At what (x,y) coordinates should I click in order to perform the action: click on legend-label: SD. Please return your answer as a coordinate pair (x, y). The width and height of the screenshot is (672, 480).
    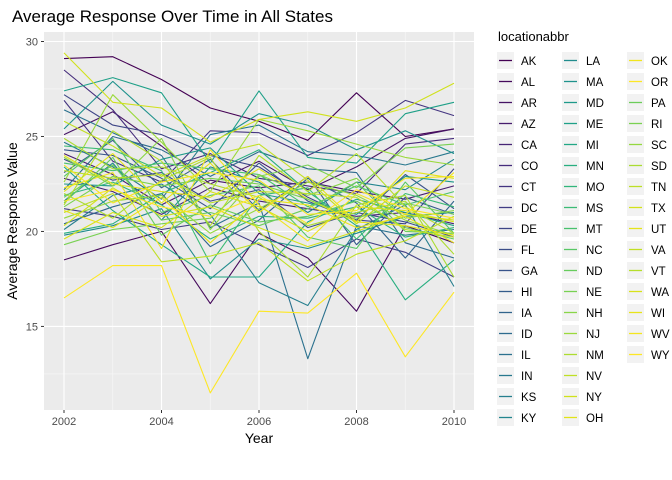
    Looking at the image, I should click on (659, 167).